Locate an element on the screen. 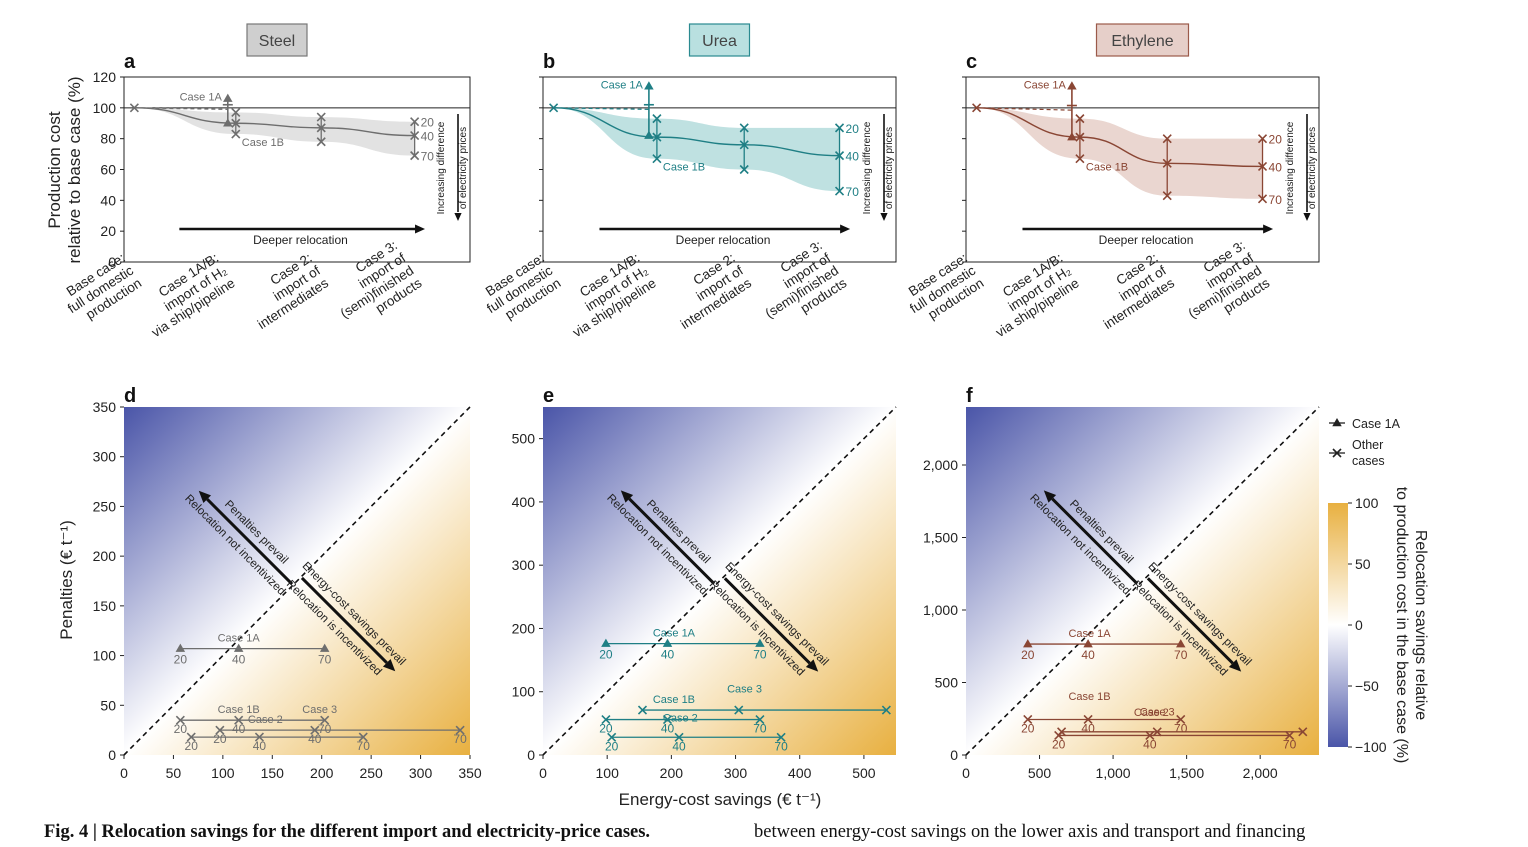 The height and width of the screenshot is (847, 1528). series-name-d-0: Case 1A is located at coordinates (239, 639).